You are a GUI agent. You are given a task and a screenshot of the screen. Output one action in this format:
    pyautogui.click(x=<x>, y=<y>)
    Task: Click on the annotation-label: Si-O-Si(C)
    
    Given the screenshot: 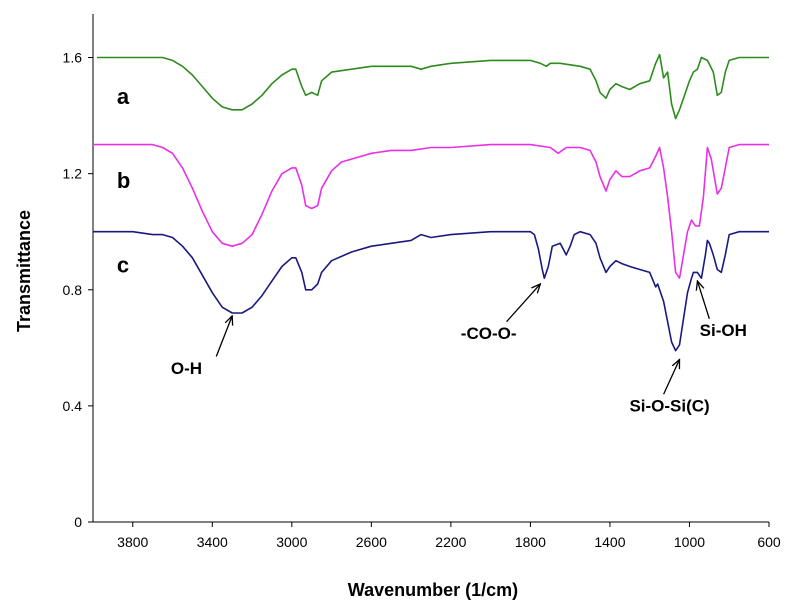 What is the action you would take?
    pyautogui.click(x=669, y=406)
    